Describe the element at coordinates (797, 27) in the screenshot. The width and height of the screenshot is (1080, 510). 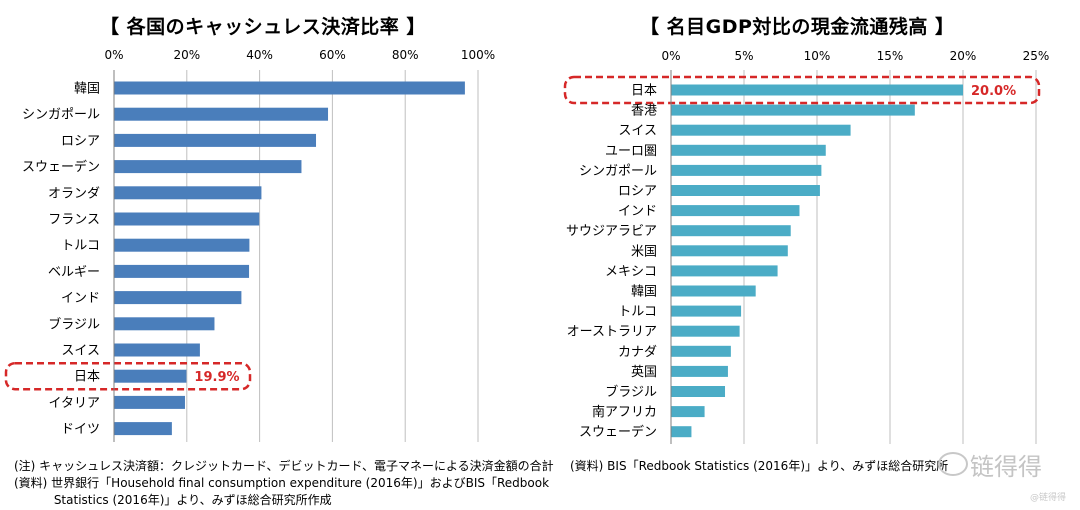
I see `right-chart-title: 【 名目GDP対比の現金流通残高 】` at that location.